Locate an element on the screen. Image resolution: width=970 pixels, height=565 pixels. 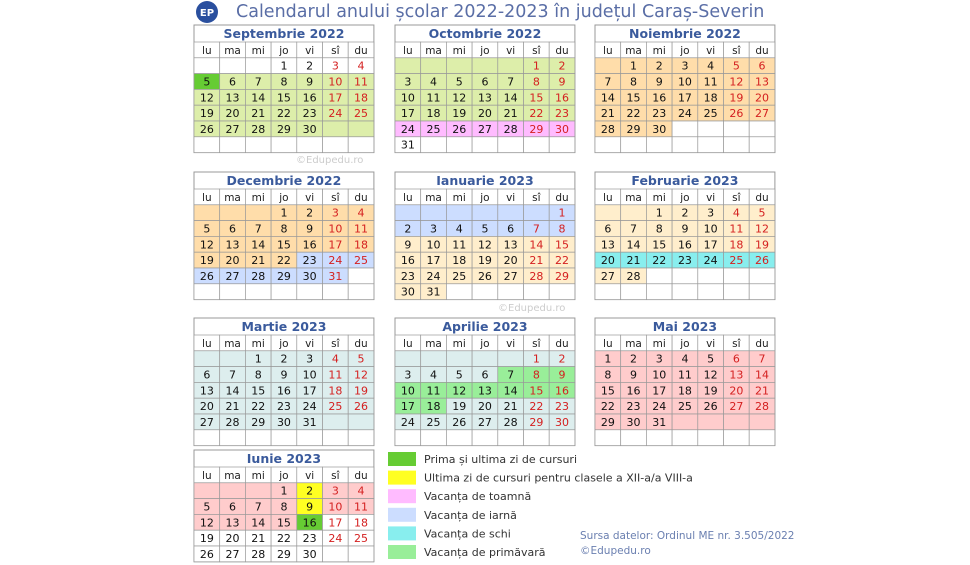
day: 23 is located at coordinates (685, 260).